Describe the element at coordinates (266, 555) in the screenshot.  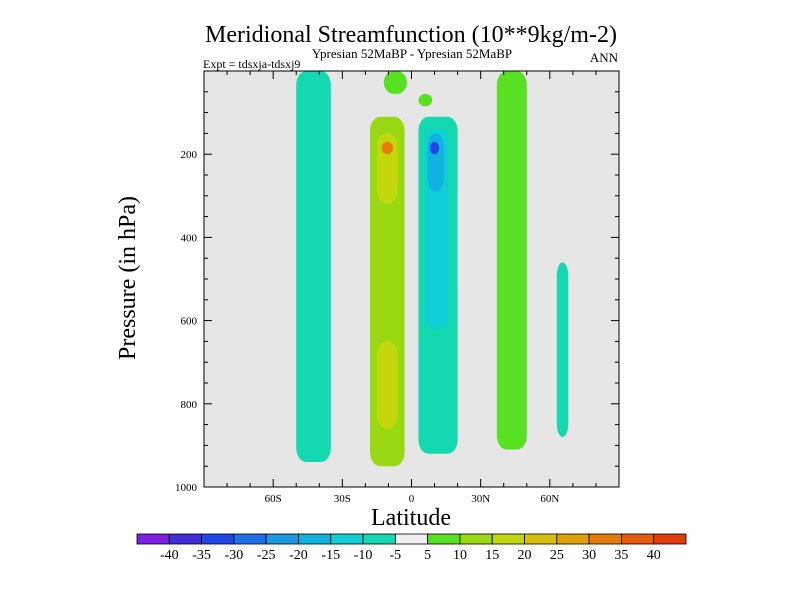
I see `colorbar-label: -25` at that location.